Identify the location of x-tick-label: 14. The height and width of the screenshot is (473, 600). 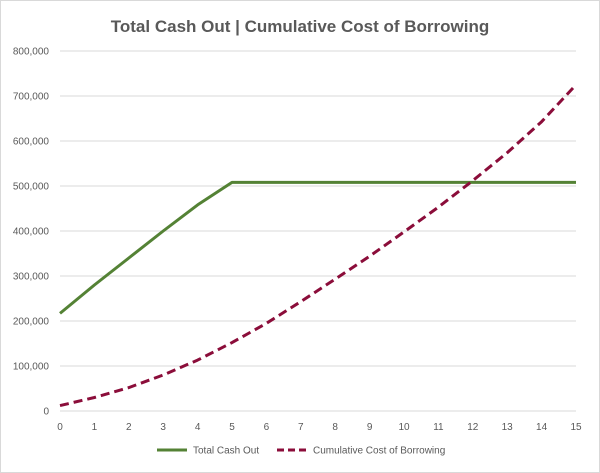
(542, 427).